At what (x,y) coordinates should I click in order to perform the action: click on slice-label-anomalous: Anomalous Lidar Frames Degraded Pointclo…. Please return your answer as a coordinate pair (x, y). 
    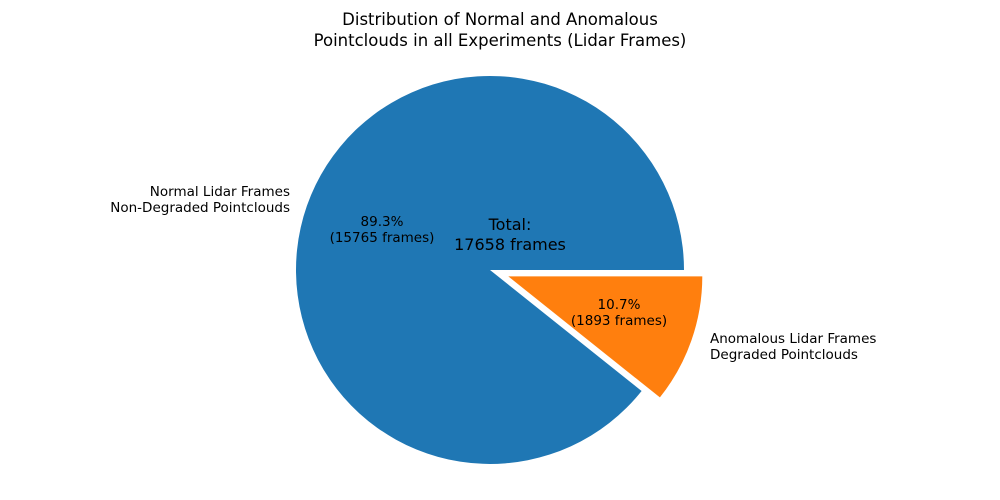
    Looking at the image, I should click on (793, 347).